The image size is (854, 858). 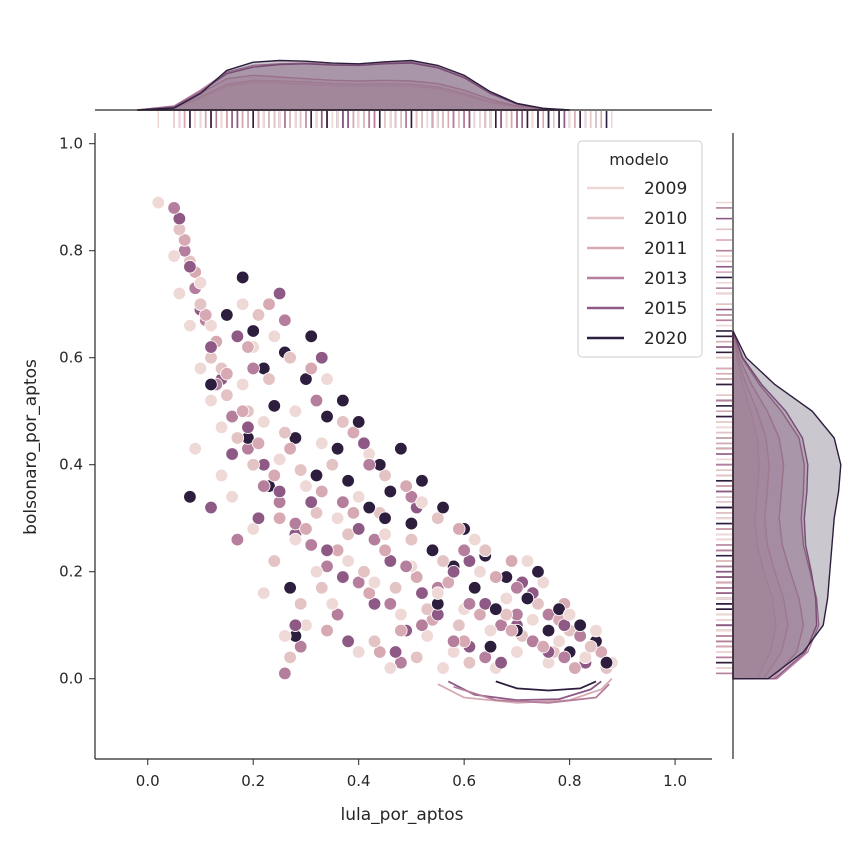 What do you see at coordinates (31, 447) in the screenshot?
I see `y-axis-label: bolsonaro_por_aptos` at bounding box center [31, 447].